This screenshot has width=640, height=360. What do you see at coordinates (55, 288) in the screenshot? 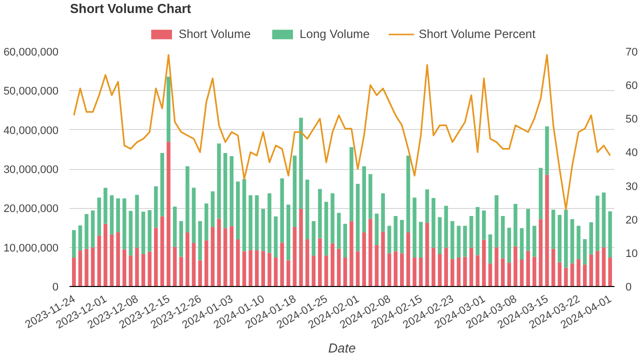
I see `y-tick-label: 0` at bounding box center [55, 288].